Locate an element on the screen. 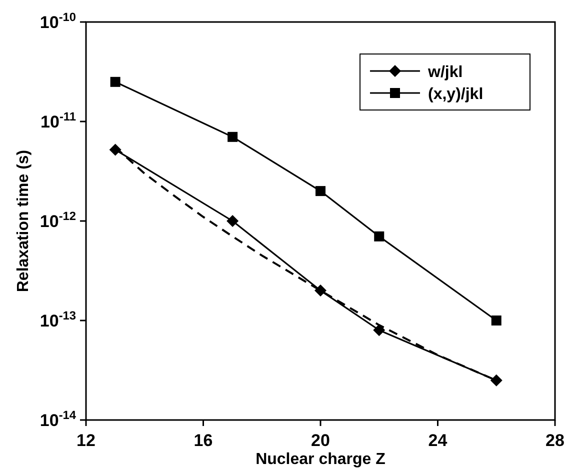 This screenshot has width=585, height=470. legend-label: (x,y)/jkl is located at coordinates (456, 94).